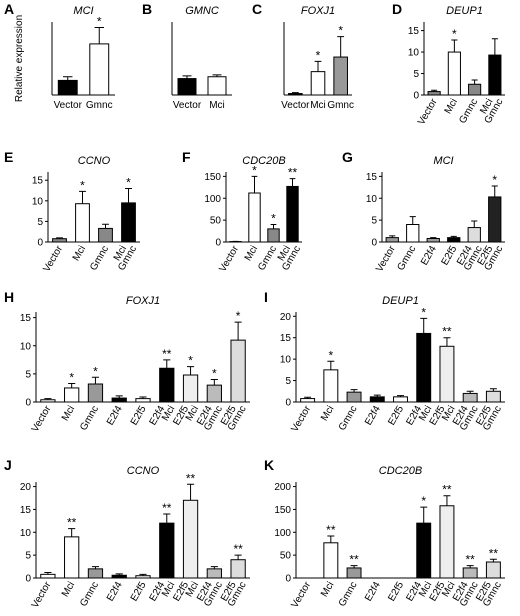 The image size is (520, 616). I want to click on x-tick-label: E2f5, so click(139, 592).